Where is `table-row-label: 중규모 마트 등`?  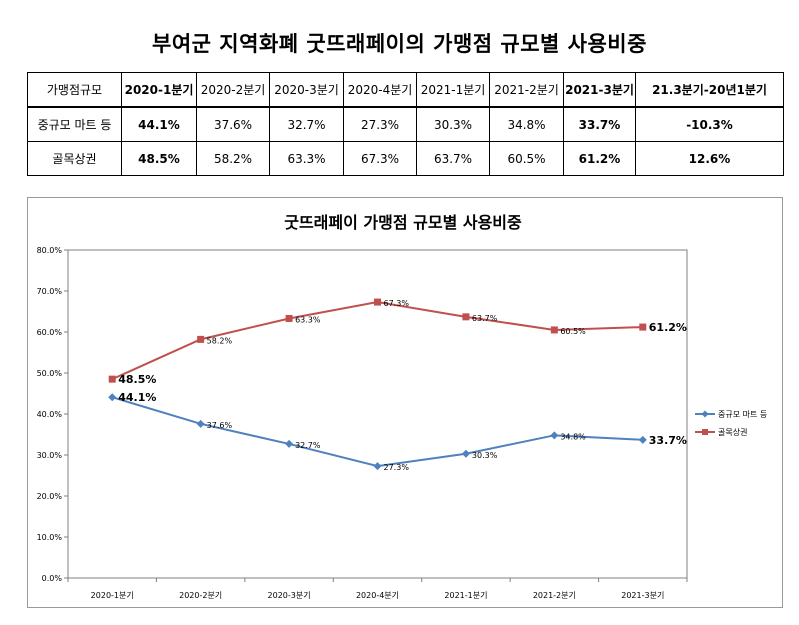
table-row-label: 중규모 마트 등 is located at coordinates (74, 124).